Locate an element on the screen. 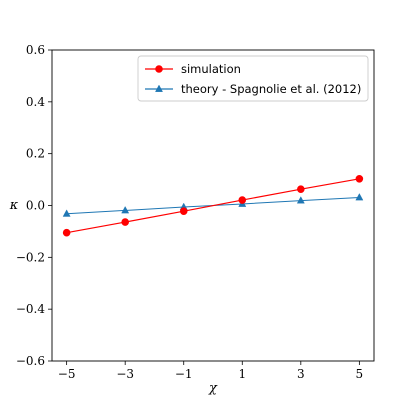  x-tick-label: −5 is located at coordinates (67, 374).